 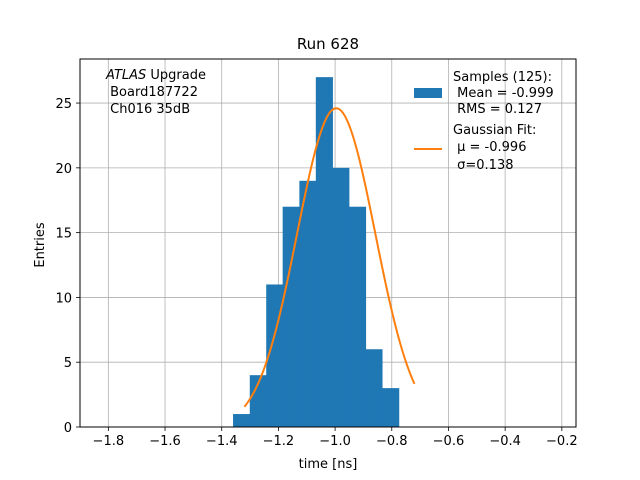 What do you see at coordinates (505, 441) in the screenshot?
I see `x-tick-label: −0.4` at bounding box center [505, 441].